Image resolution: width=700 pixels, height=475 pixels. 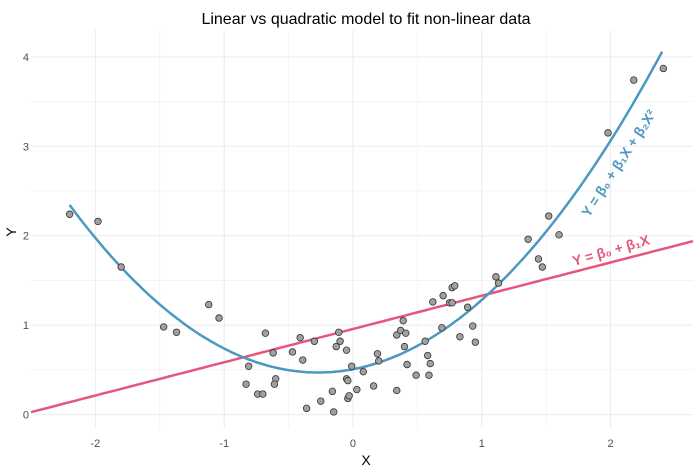 I want to click on x-tick-label: -1, so click(x=224, y=444).